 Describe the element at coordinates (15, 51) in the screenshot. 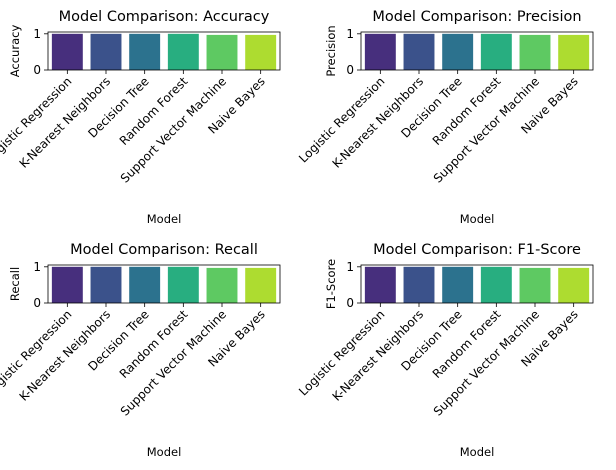

I see `y-axis-label: Accuracy` at that location.